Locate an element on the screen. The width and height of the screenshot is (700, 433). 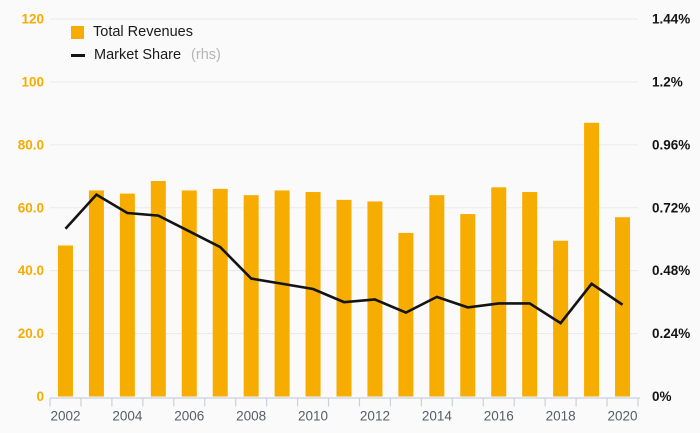
y-axis-right-label: 0.96% is located at coordinates (671, 144).